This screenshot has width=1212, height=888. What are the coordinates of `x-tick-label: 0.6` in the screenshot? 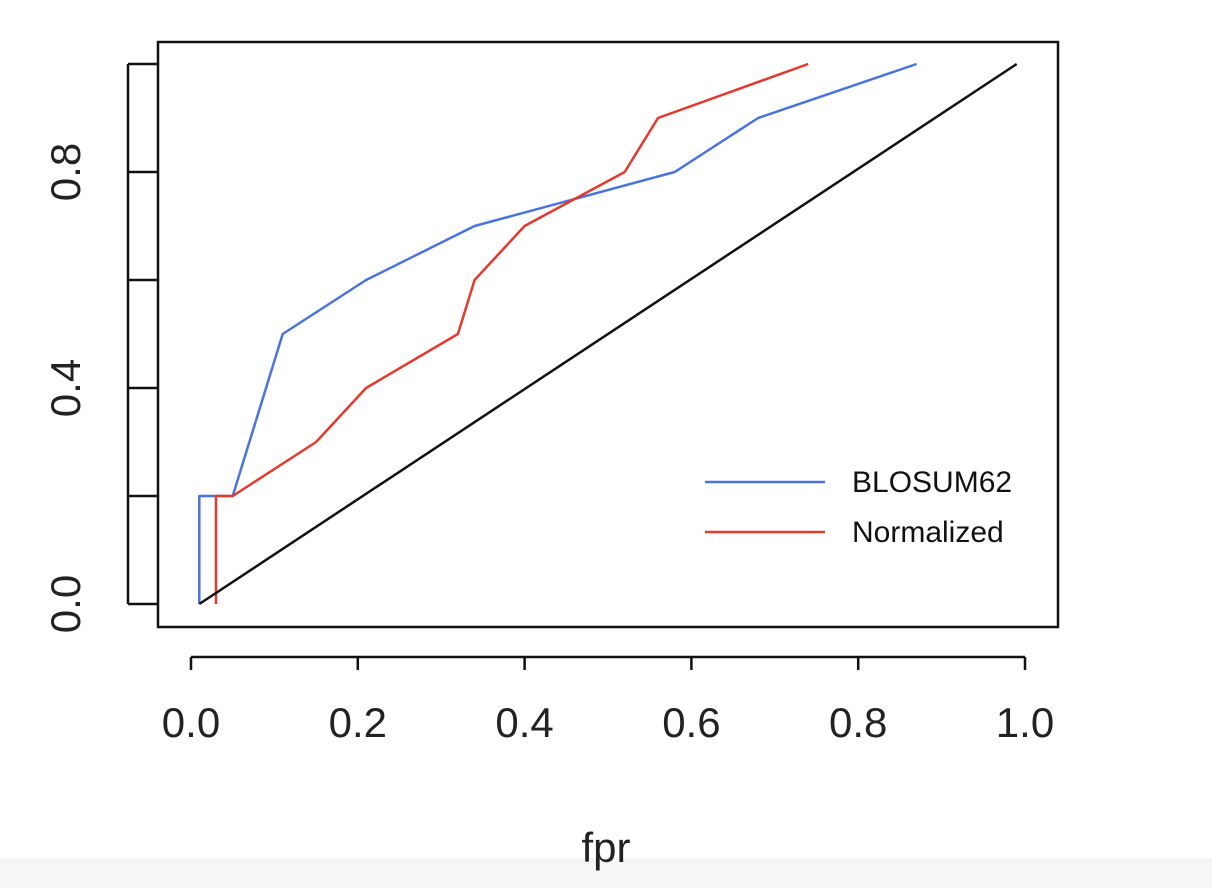 It's located at (691, 722).